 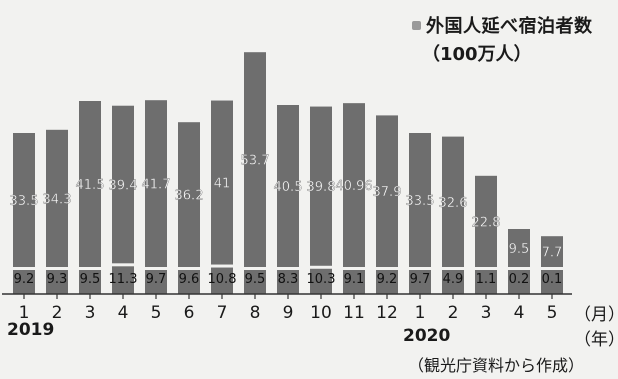 I want to click on x-tick-label-14: 3, so click(x=486, y=313).